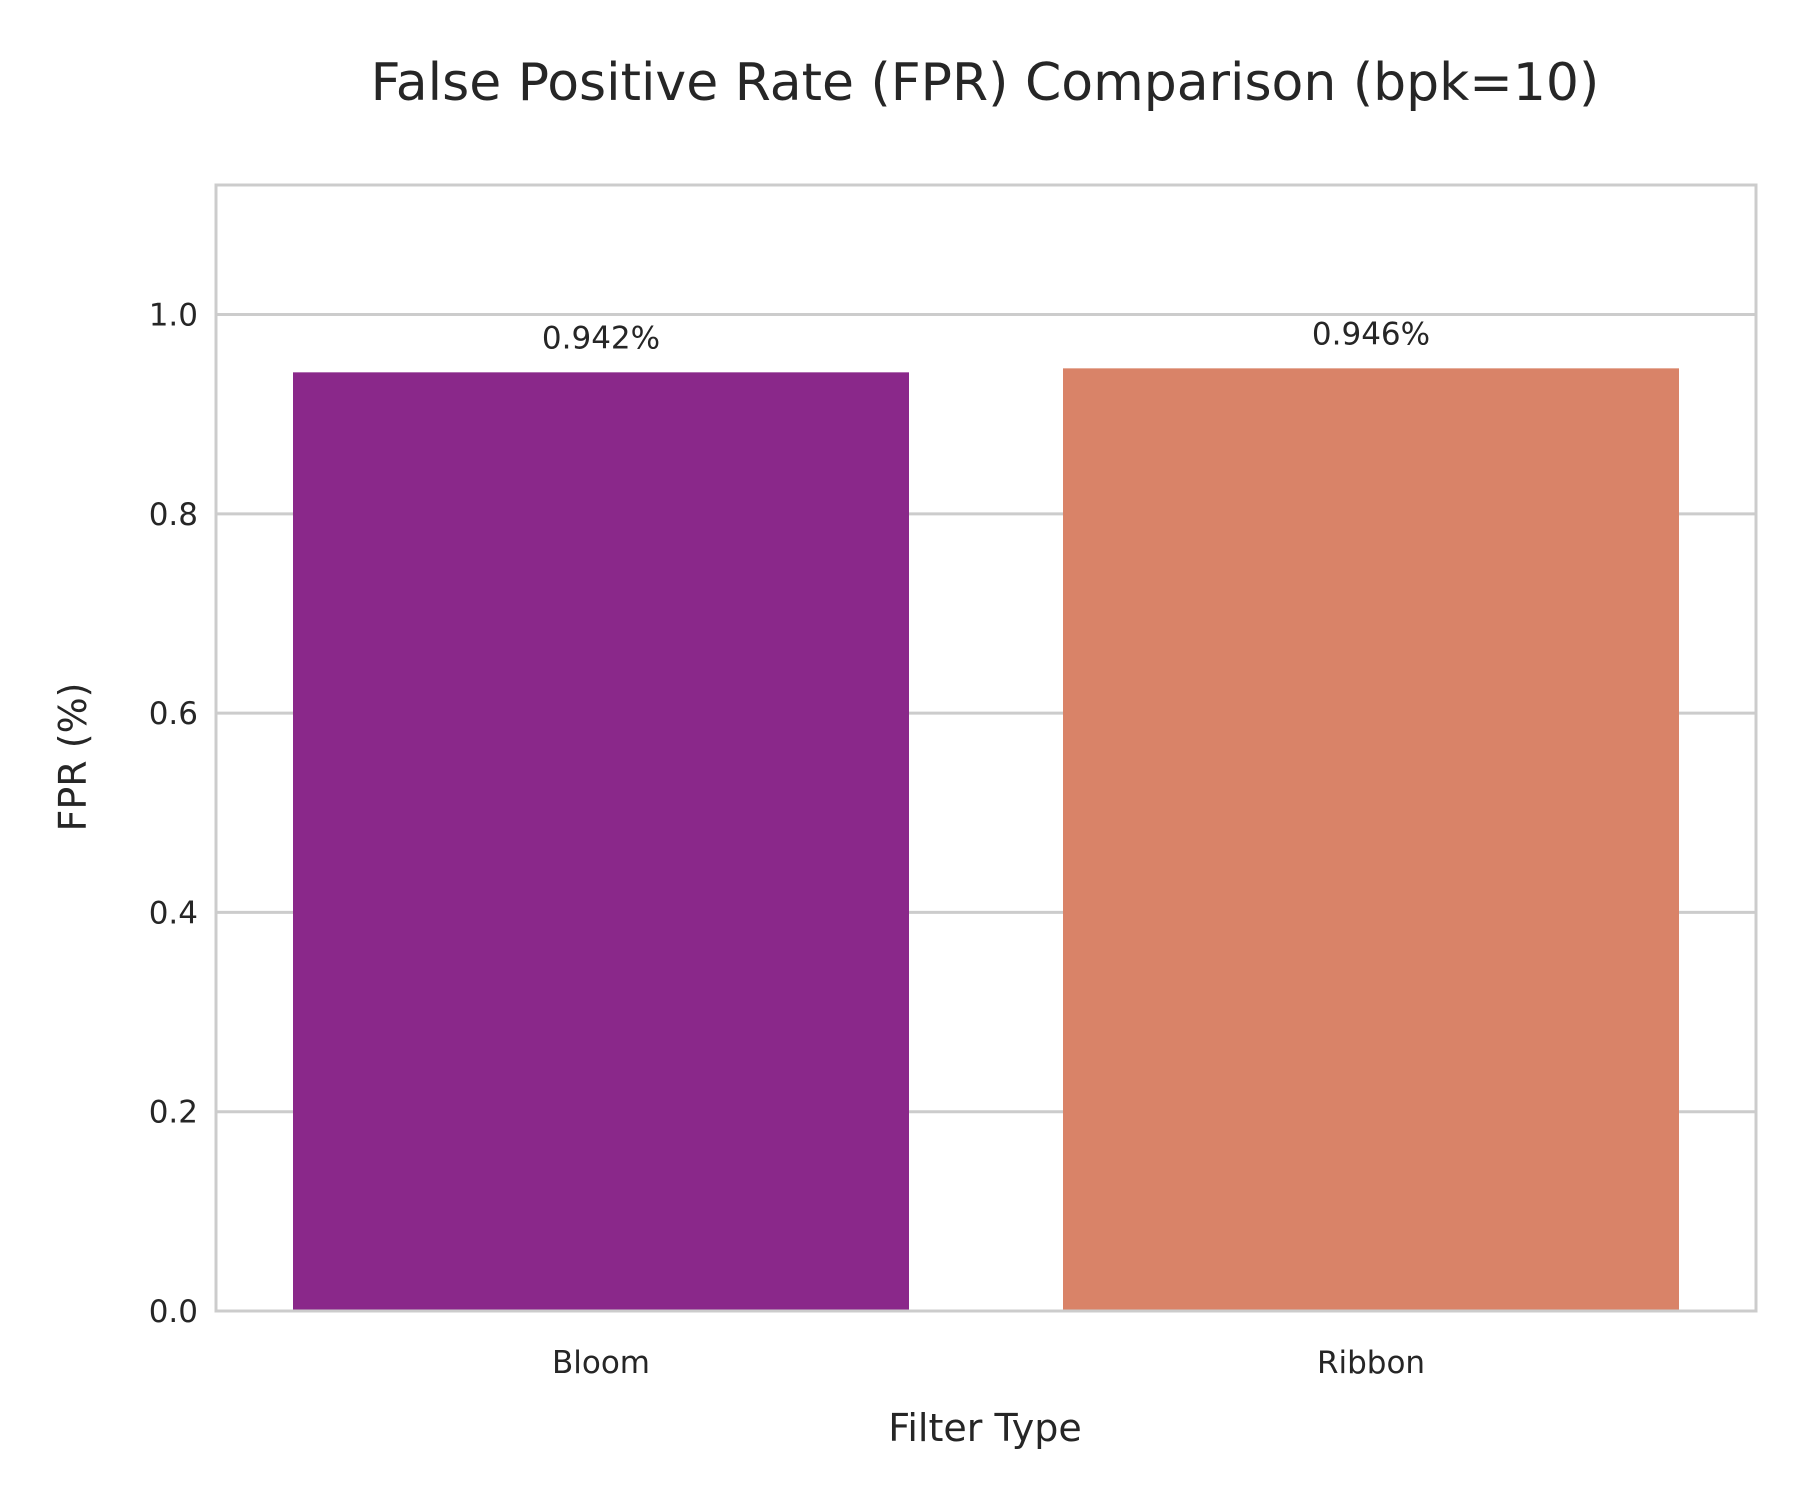  What do you see at coordinates (173, 515) in the screenshot?
I see `y-tick-label: 0.8` at bounding box center [173, 515].